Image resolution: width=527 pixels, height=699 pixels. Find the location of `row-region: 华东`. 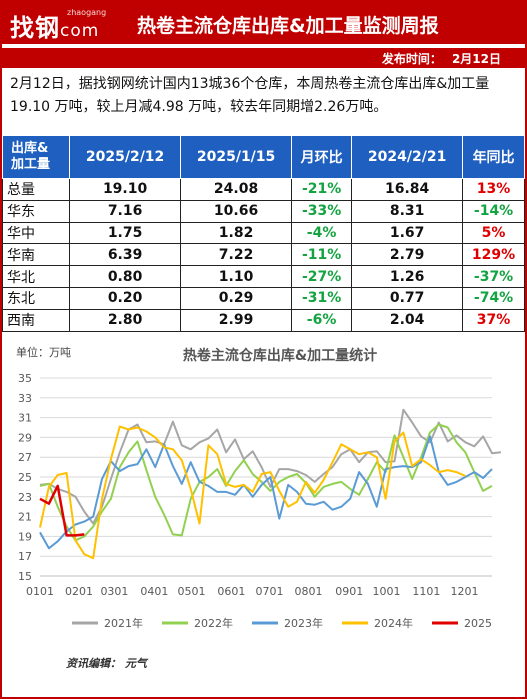

row-region: 华东 is located at coordinates (36, 211).